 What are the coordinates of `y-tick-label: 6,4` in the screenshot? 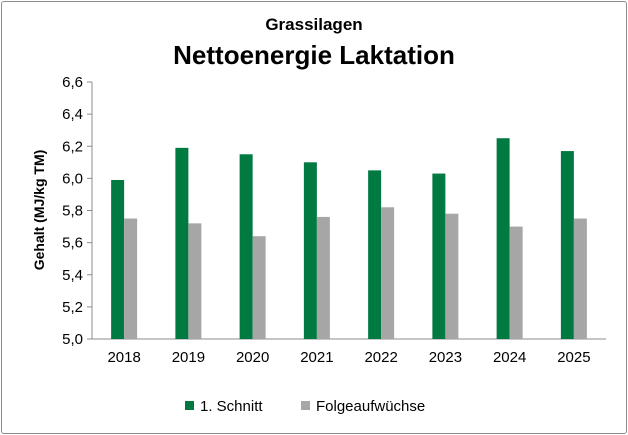 It's located at (72, 114).